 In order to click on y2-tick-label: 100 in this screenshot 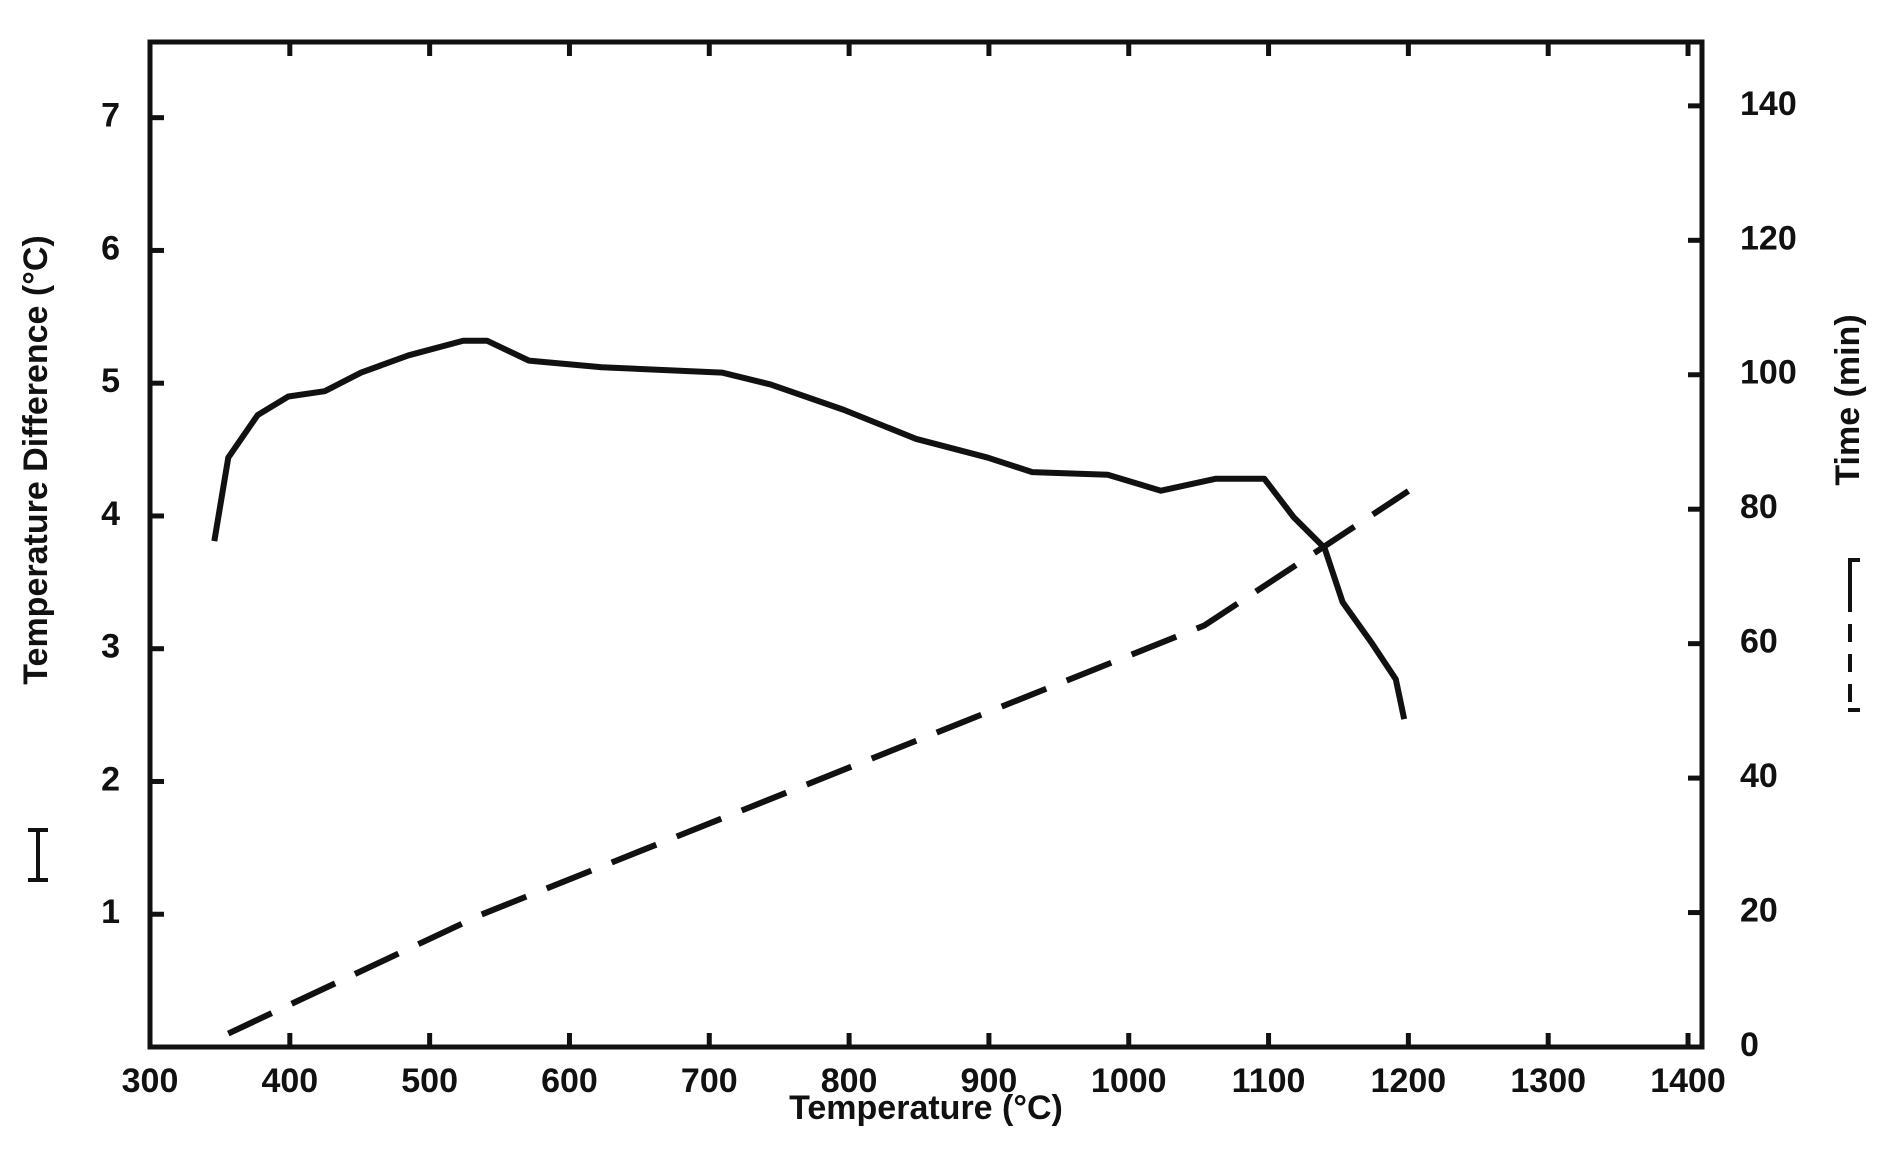, I will do `click(1768, 373)`.